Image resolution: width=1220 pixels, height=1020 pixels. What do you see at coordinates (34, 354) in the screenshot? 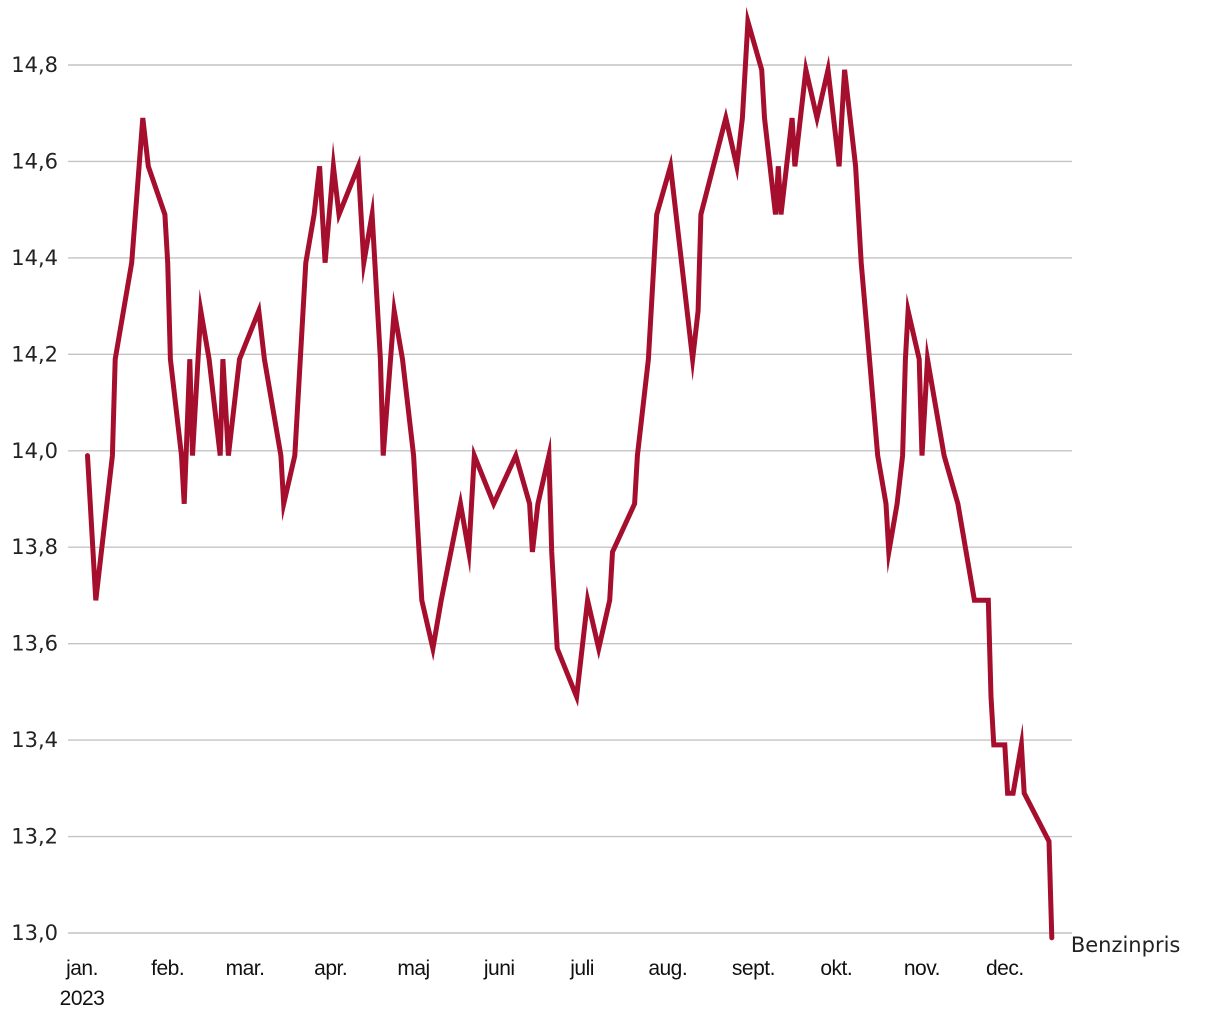
I see `y-tick-label: 14,2` at bounding box center [34, 354].